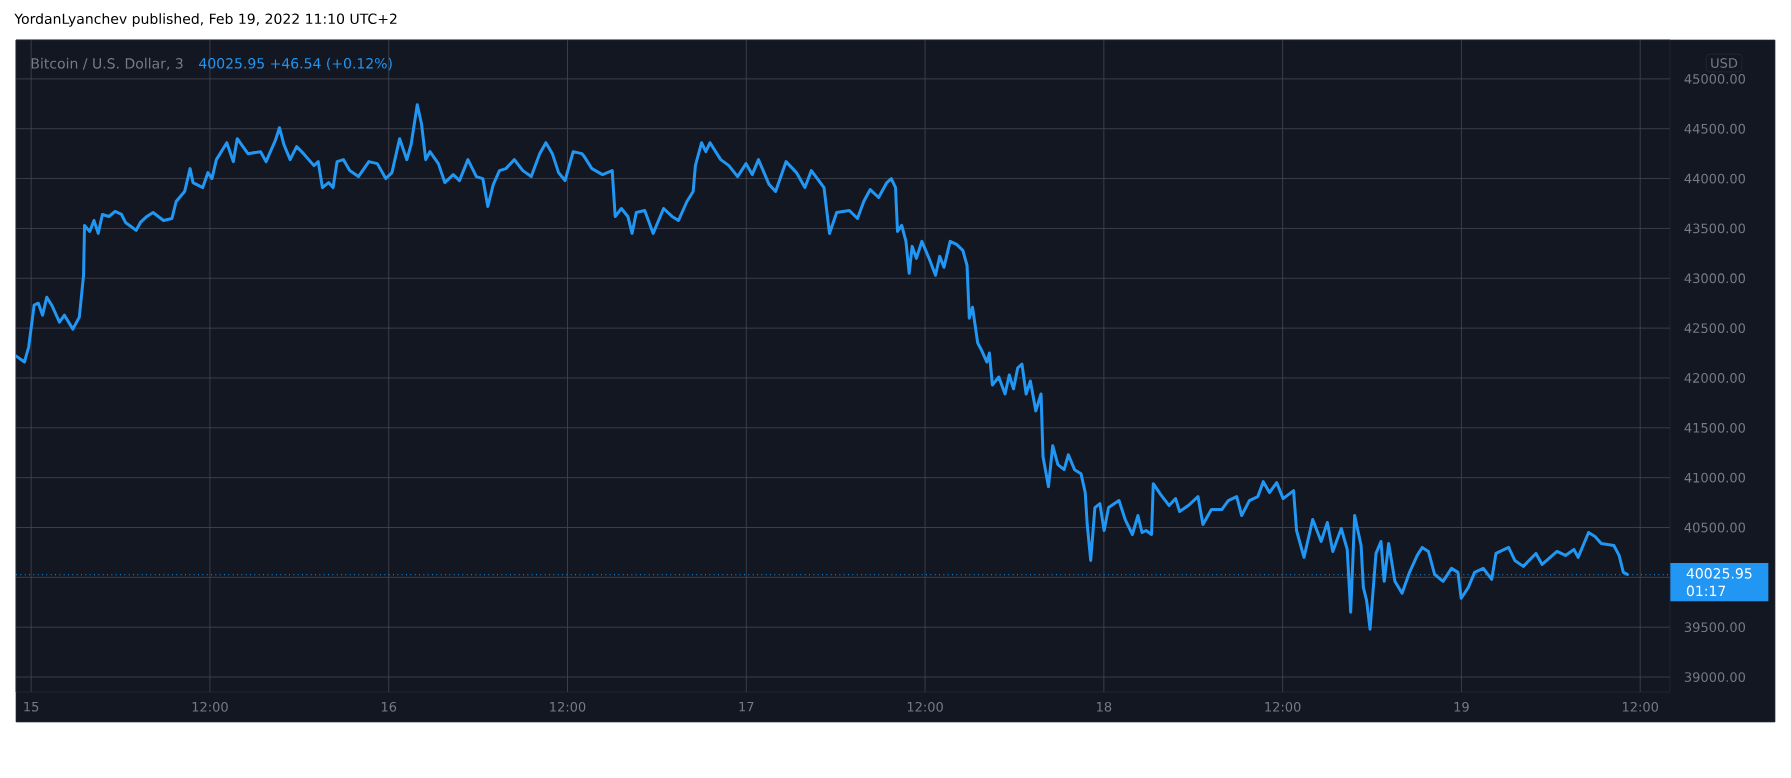 The width and height of the screenshot is (1791, 778). I want to click on y-tick-label: 42000.00, so click(1715, 378).